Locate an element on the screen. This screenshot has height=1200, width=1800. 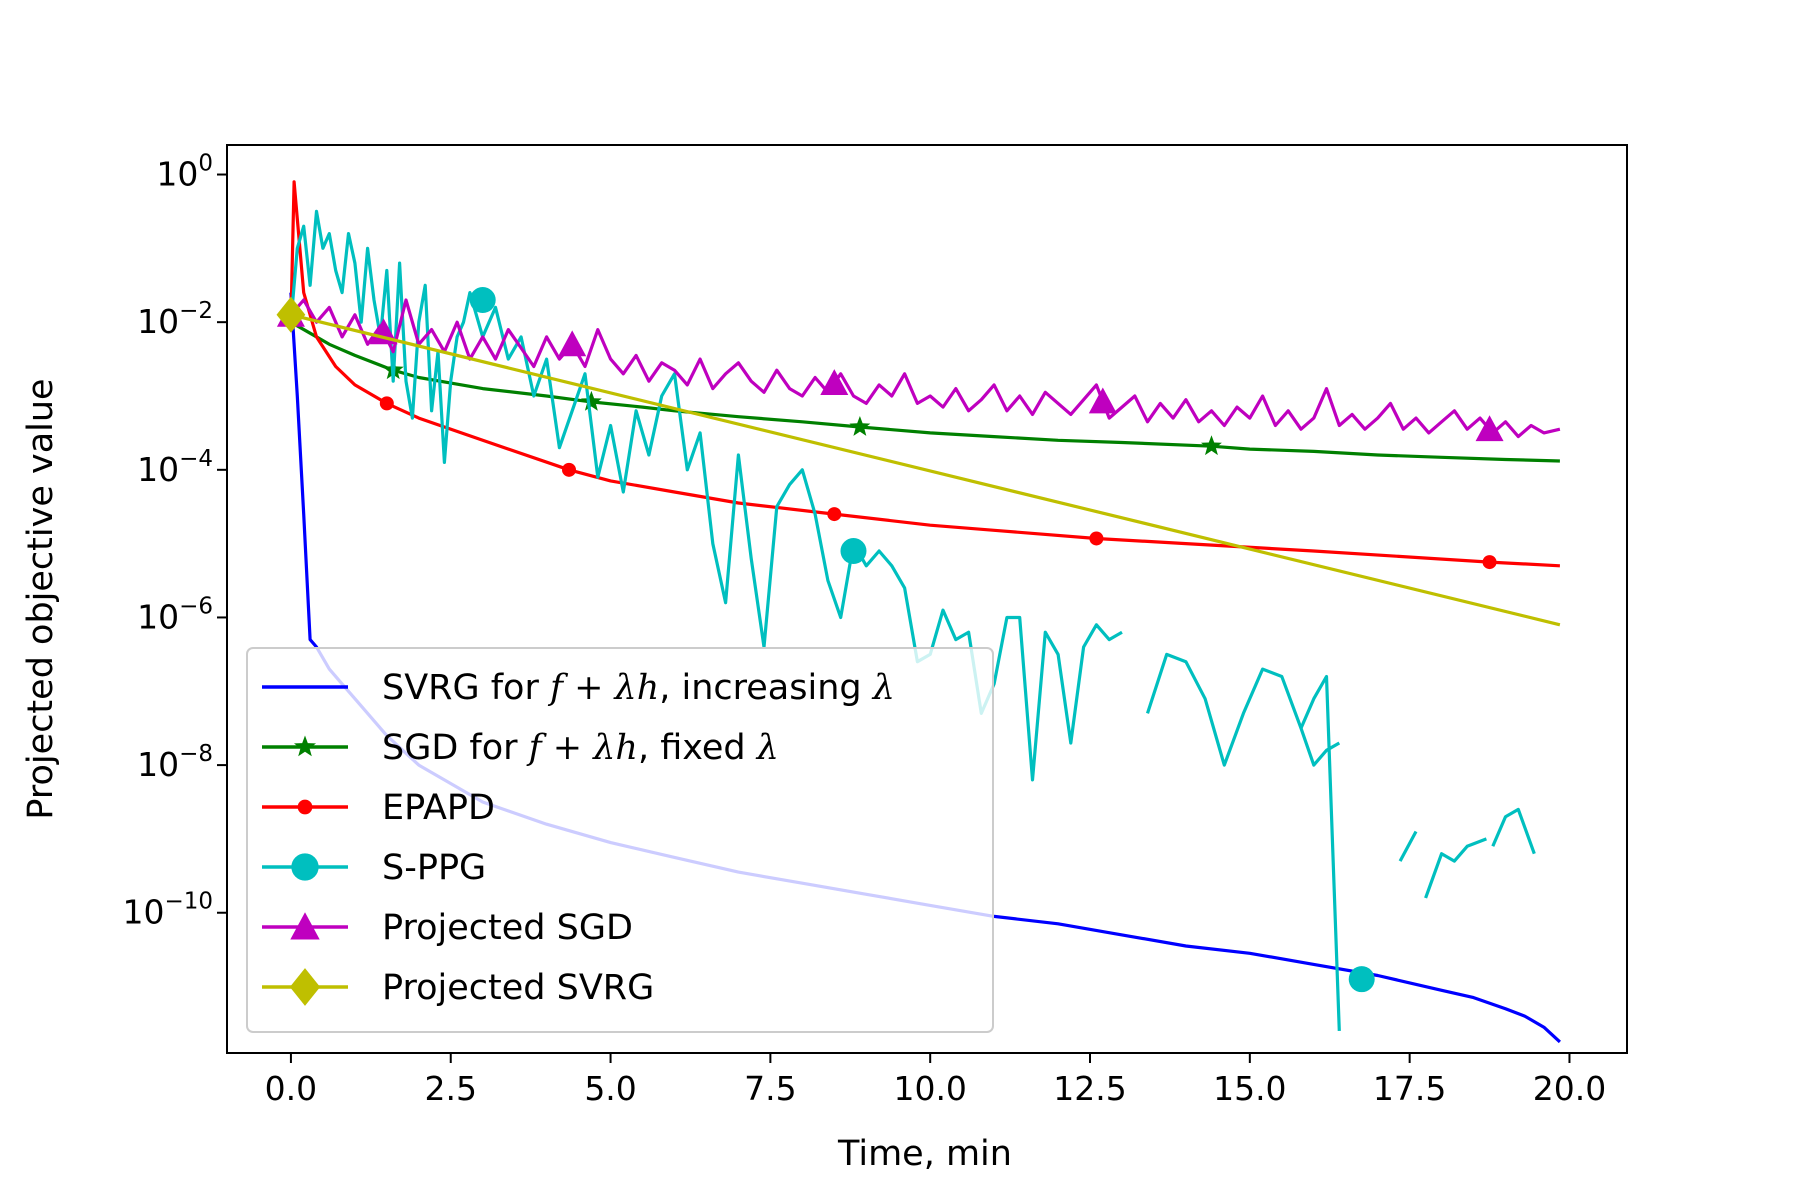
y-tick-label: 10⁻⁴ is located at coordinates (175, 467).